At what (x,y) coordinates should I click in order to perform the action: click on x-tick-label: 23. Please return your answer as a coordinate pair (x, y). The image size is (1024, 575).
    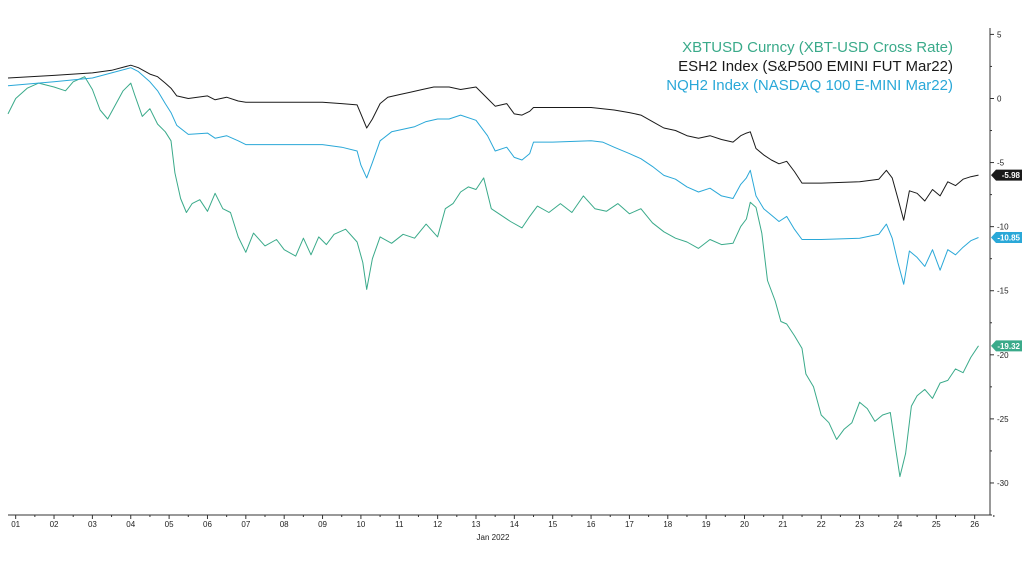
    Looking at the image, I should click on (859, 524).